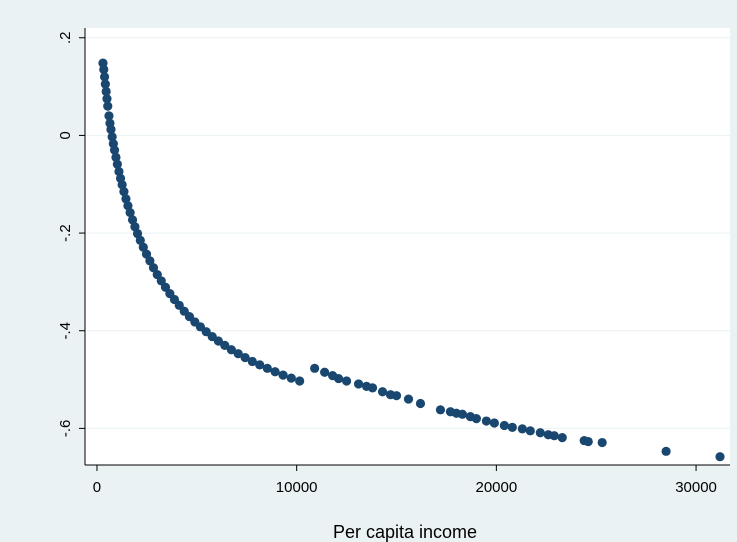  Describe the element at coordinates (65, 331) in the screenshot. I see `y-tick-label: -.4` at that location.